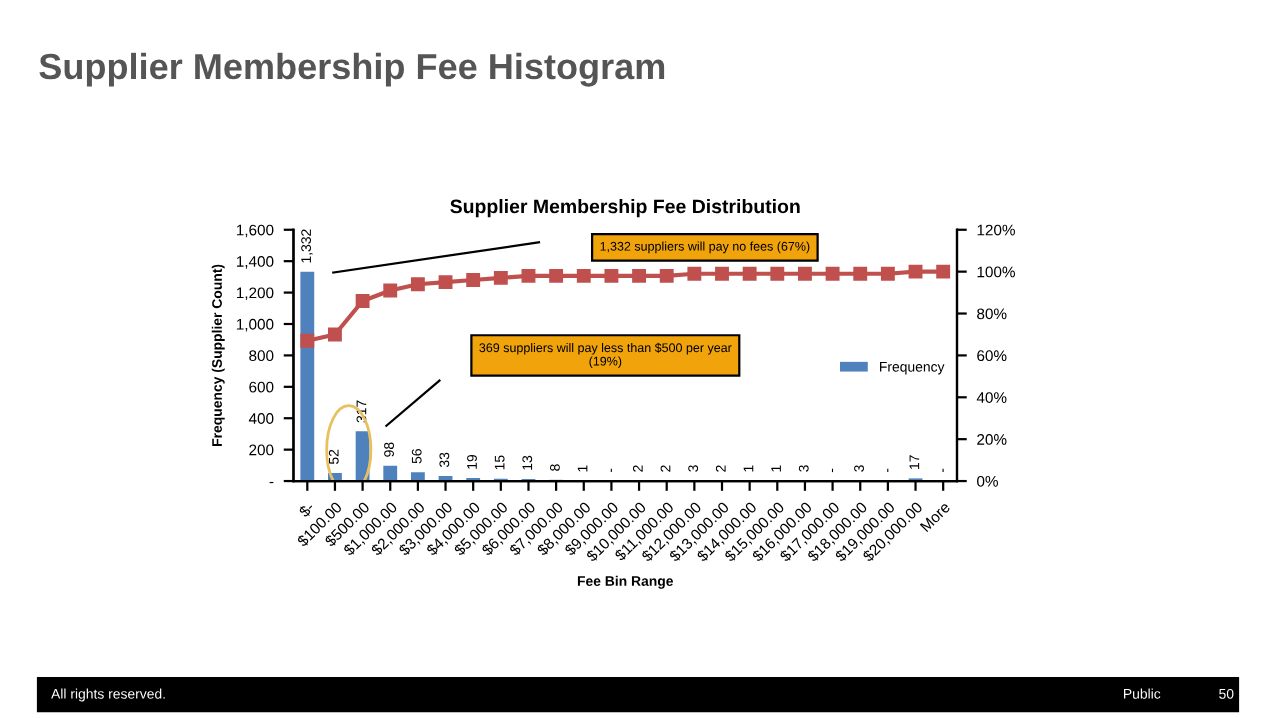  I want to click on chart-title: Supplier Membership Fee Histogram, so click(352, 69).